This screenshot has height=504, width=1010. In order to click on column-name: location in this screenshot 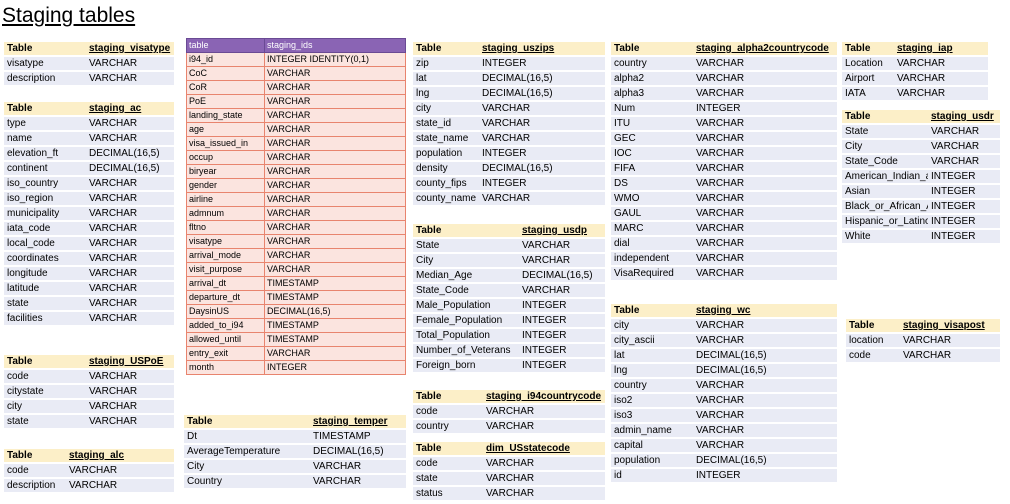, I will do `click(873, 340)`.